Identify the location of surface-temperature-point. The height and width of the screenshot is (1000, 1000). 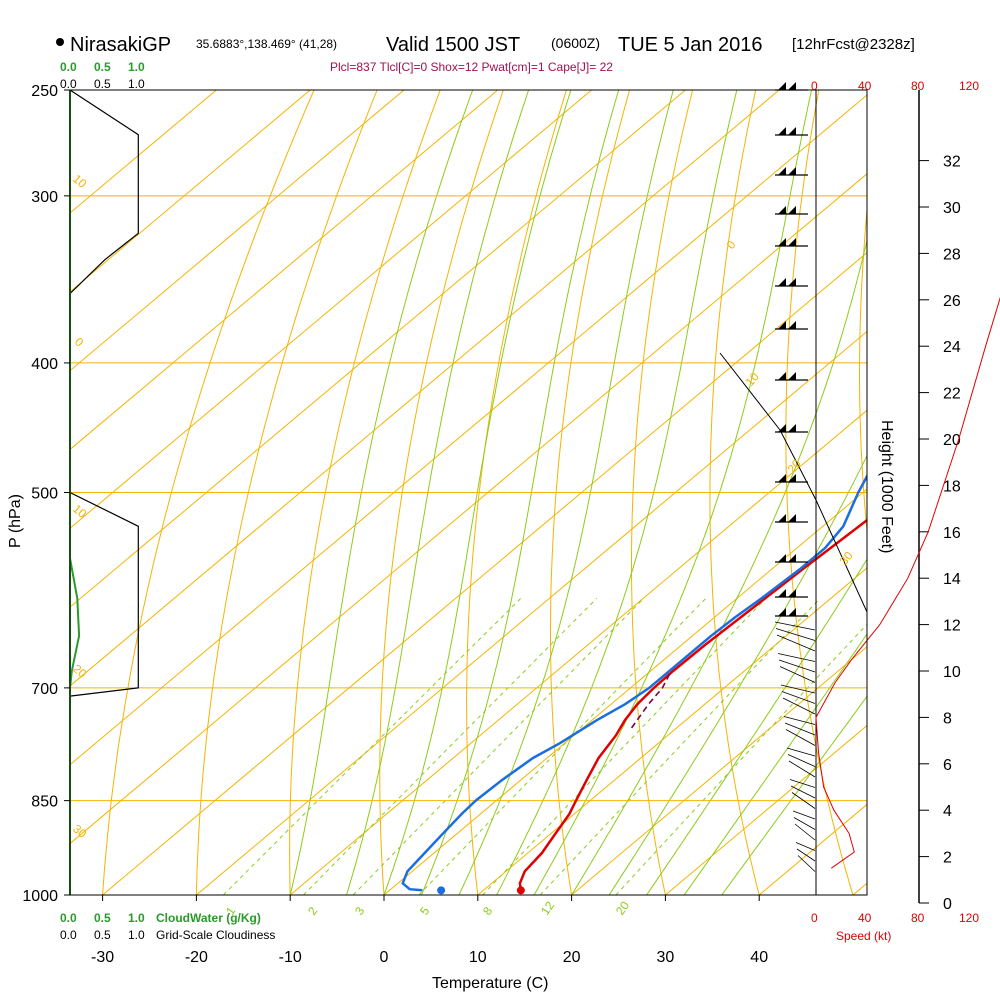
(520, 890).